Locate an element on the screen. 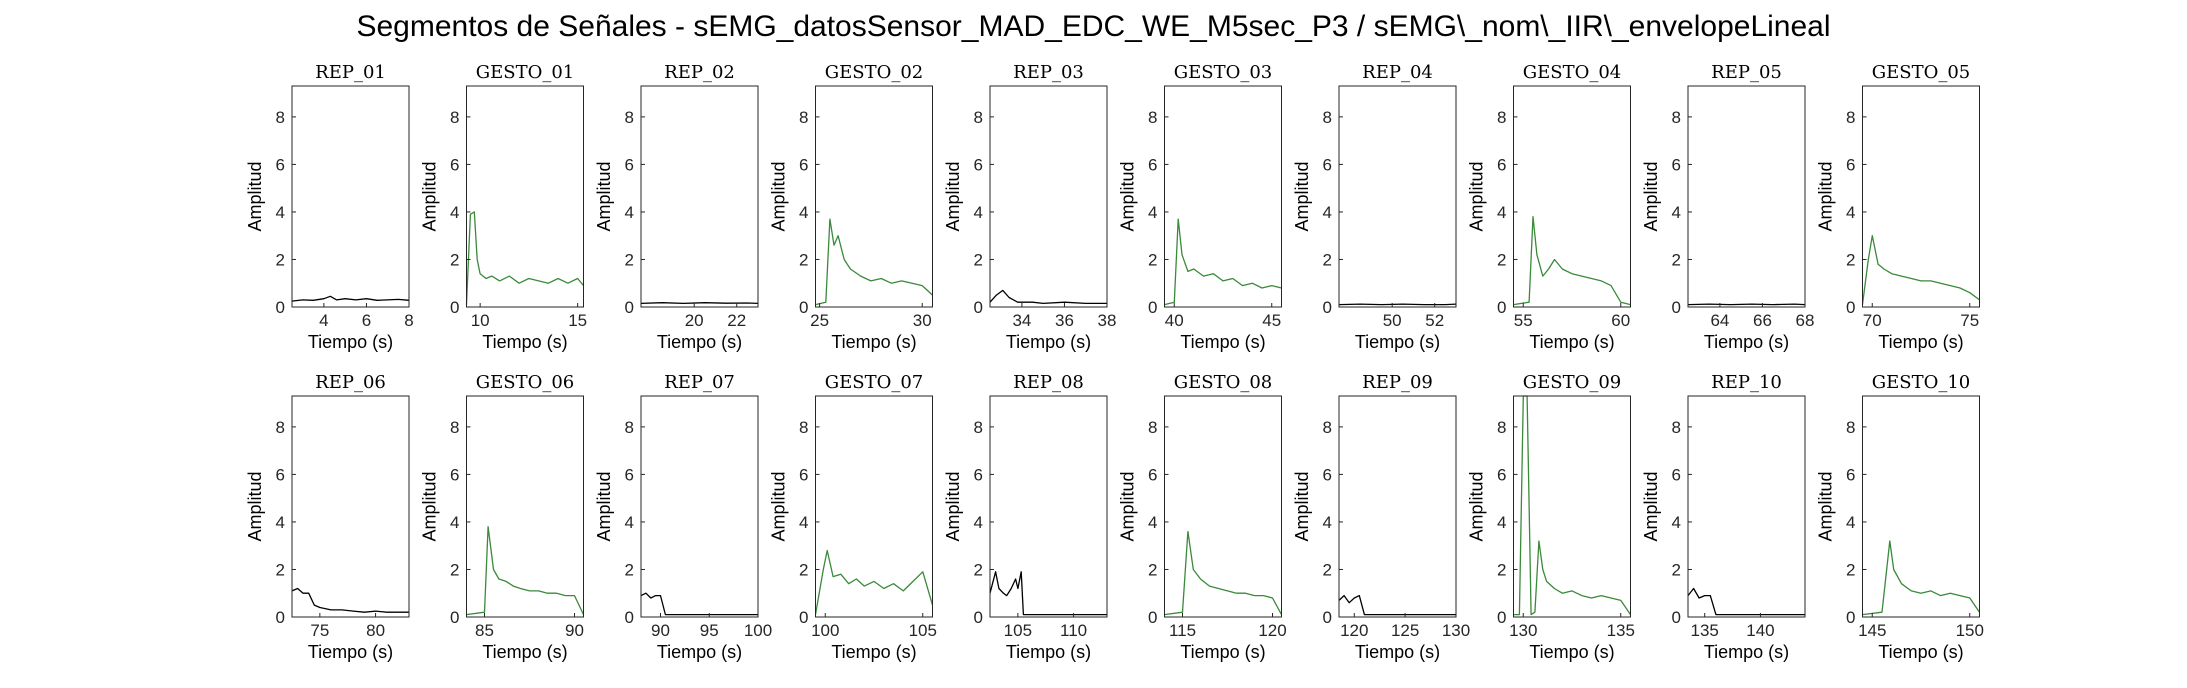 The image size is (2187, 688). x-tick-label: 25 is located at coordinates (819, 320).